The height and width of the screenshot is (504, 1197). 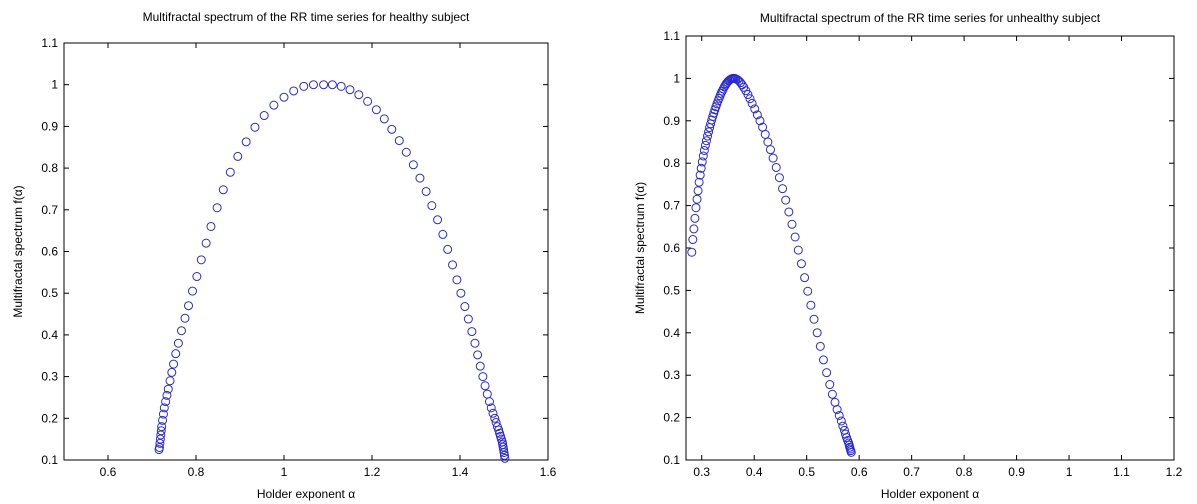 I want to click on healthy-x-tick-label: 0.6, so click(x=108, y=472).